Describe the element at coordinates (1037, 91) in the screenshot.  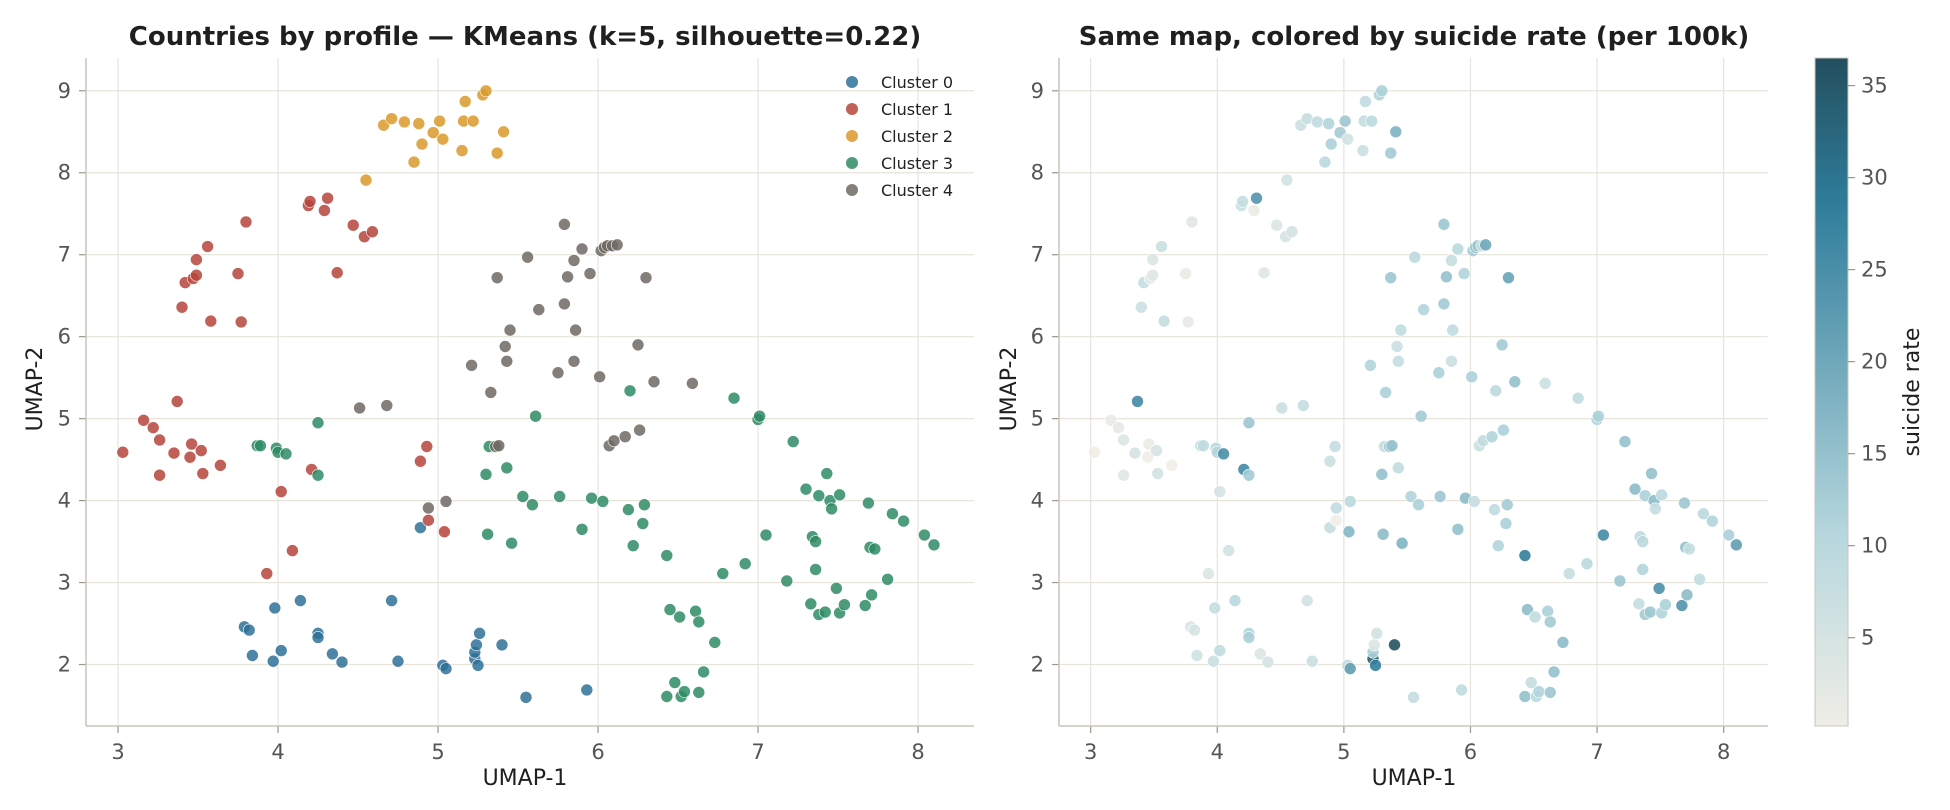
I see `y-tick-label: 9` at that location.